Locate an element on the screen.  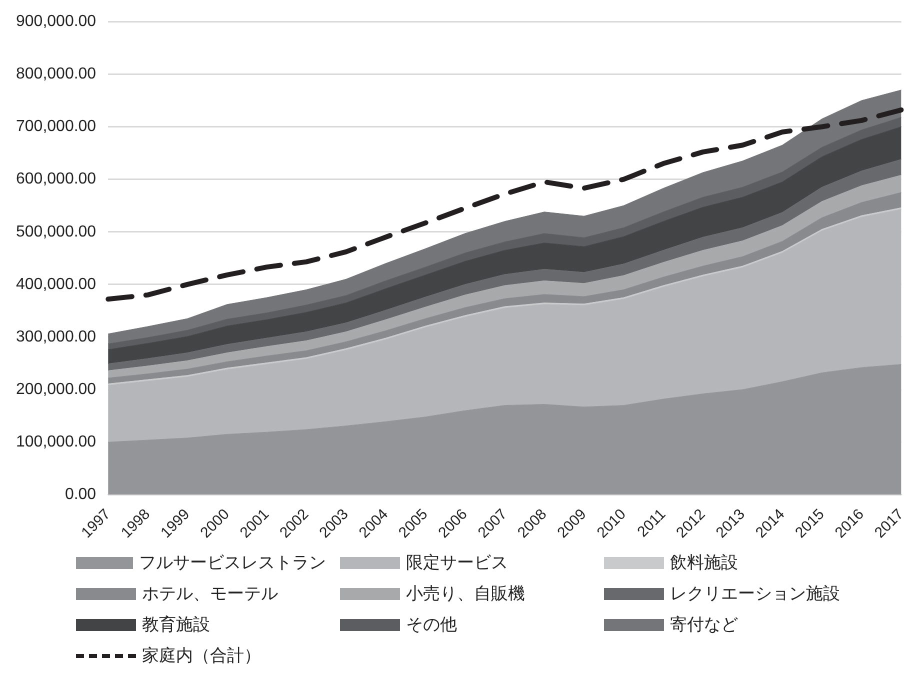
y-tick-label: 400,000.00 is located at coordinates (56, 284).